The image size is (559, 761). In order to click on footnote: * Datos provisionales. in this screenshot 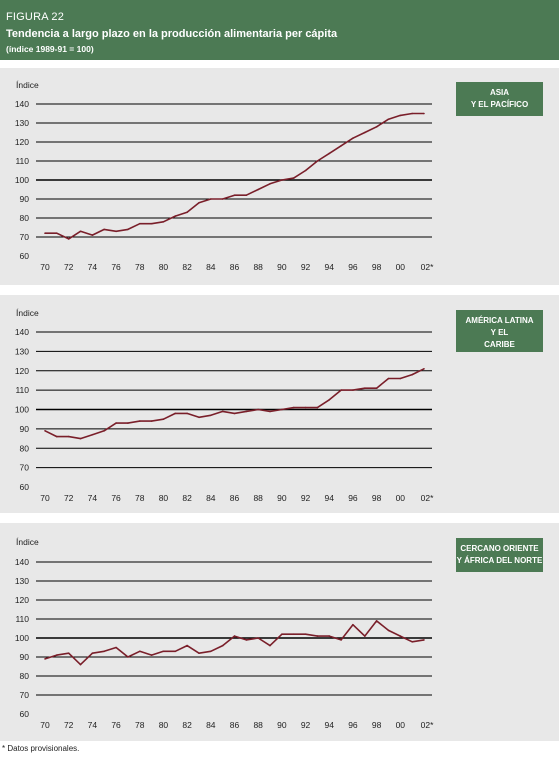, I will do `click(41, 748)`.